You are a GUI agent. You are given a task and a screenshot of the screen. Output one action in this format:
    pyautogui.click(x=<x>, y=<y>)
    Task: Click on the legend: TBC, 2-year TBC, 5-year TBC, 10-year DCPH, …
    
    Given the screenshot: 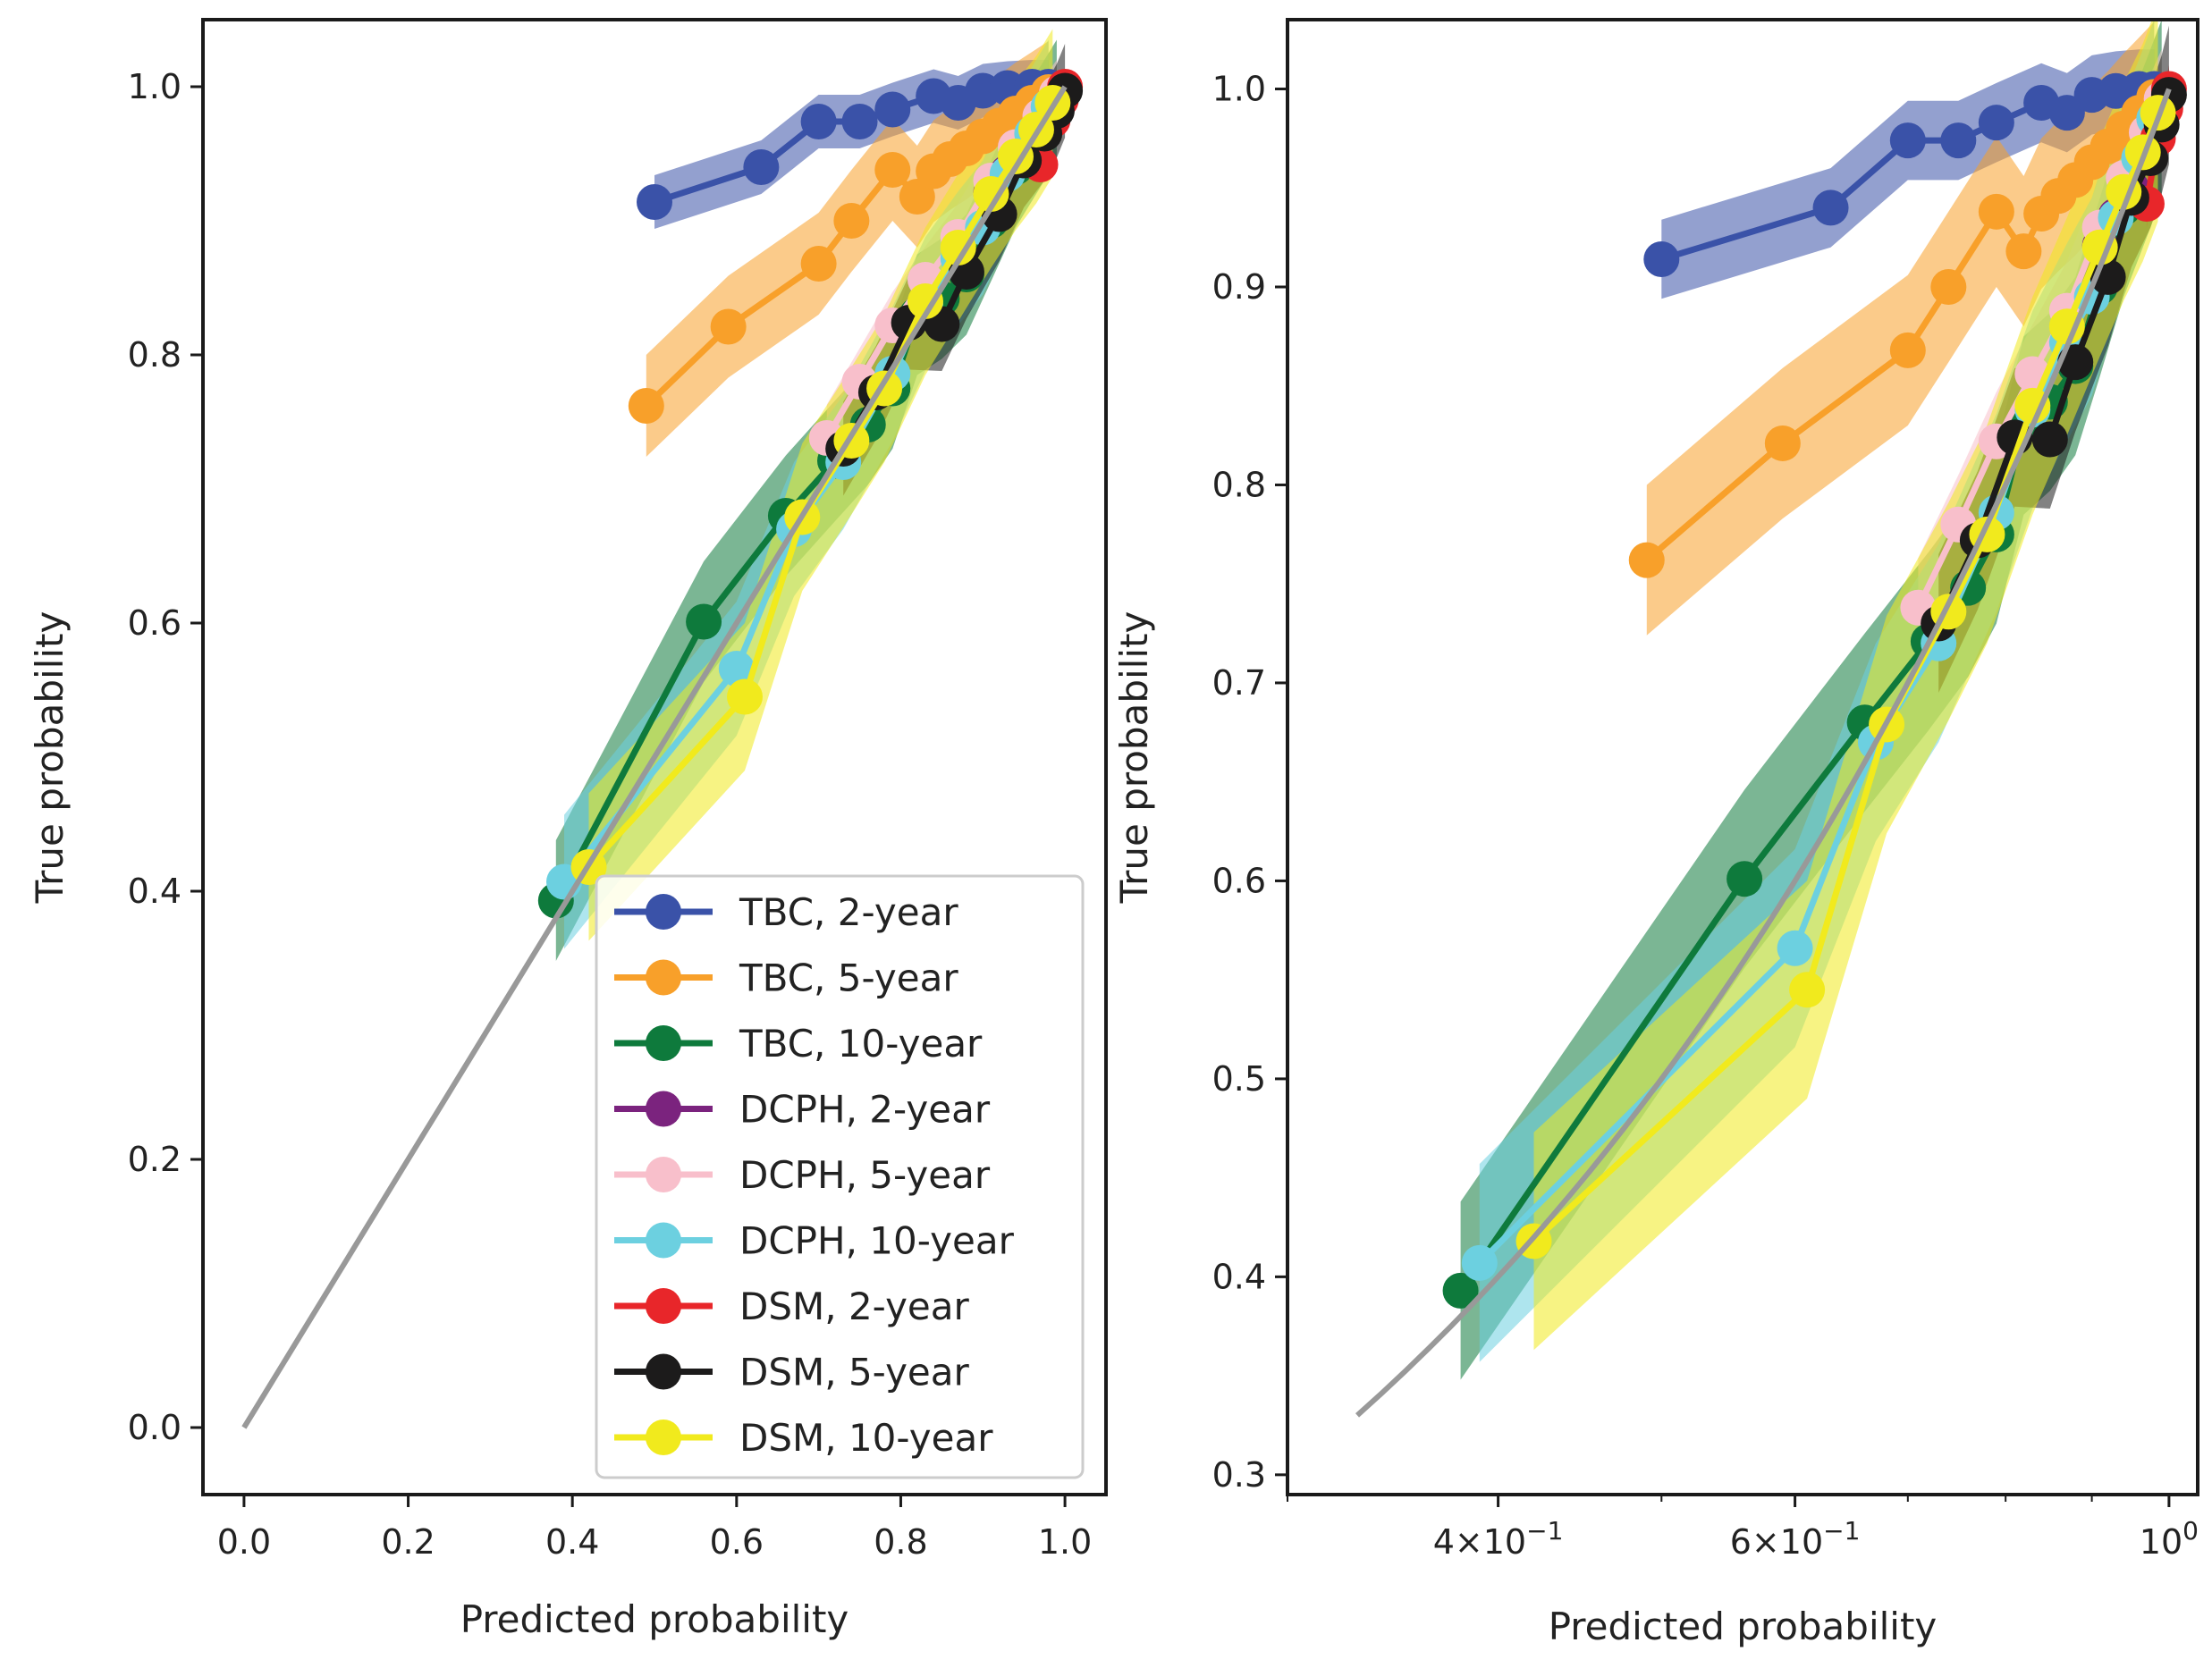 What is the action you would take?
    pyautogui.click(x=840, y=1176)
    